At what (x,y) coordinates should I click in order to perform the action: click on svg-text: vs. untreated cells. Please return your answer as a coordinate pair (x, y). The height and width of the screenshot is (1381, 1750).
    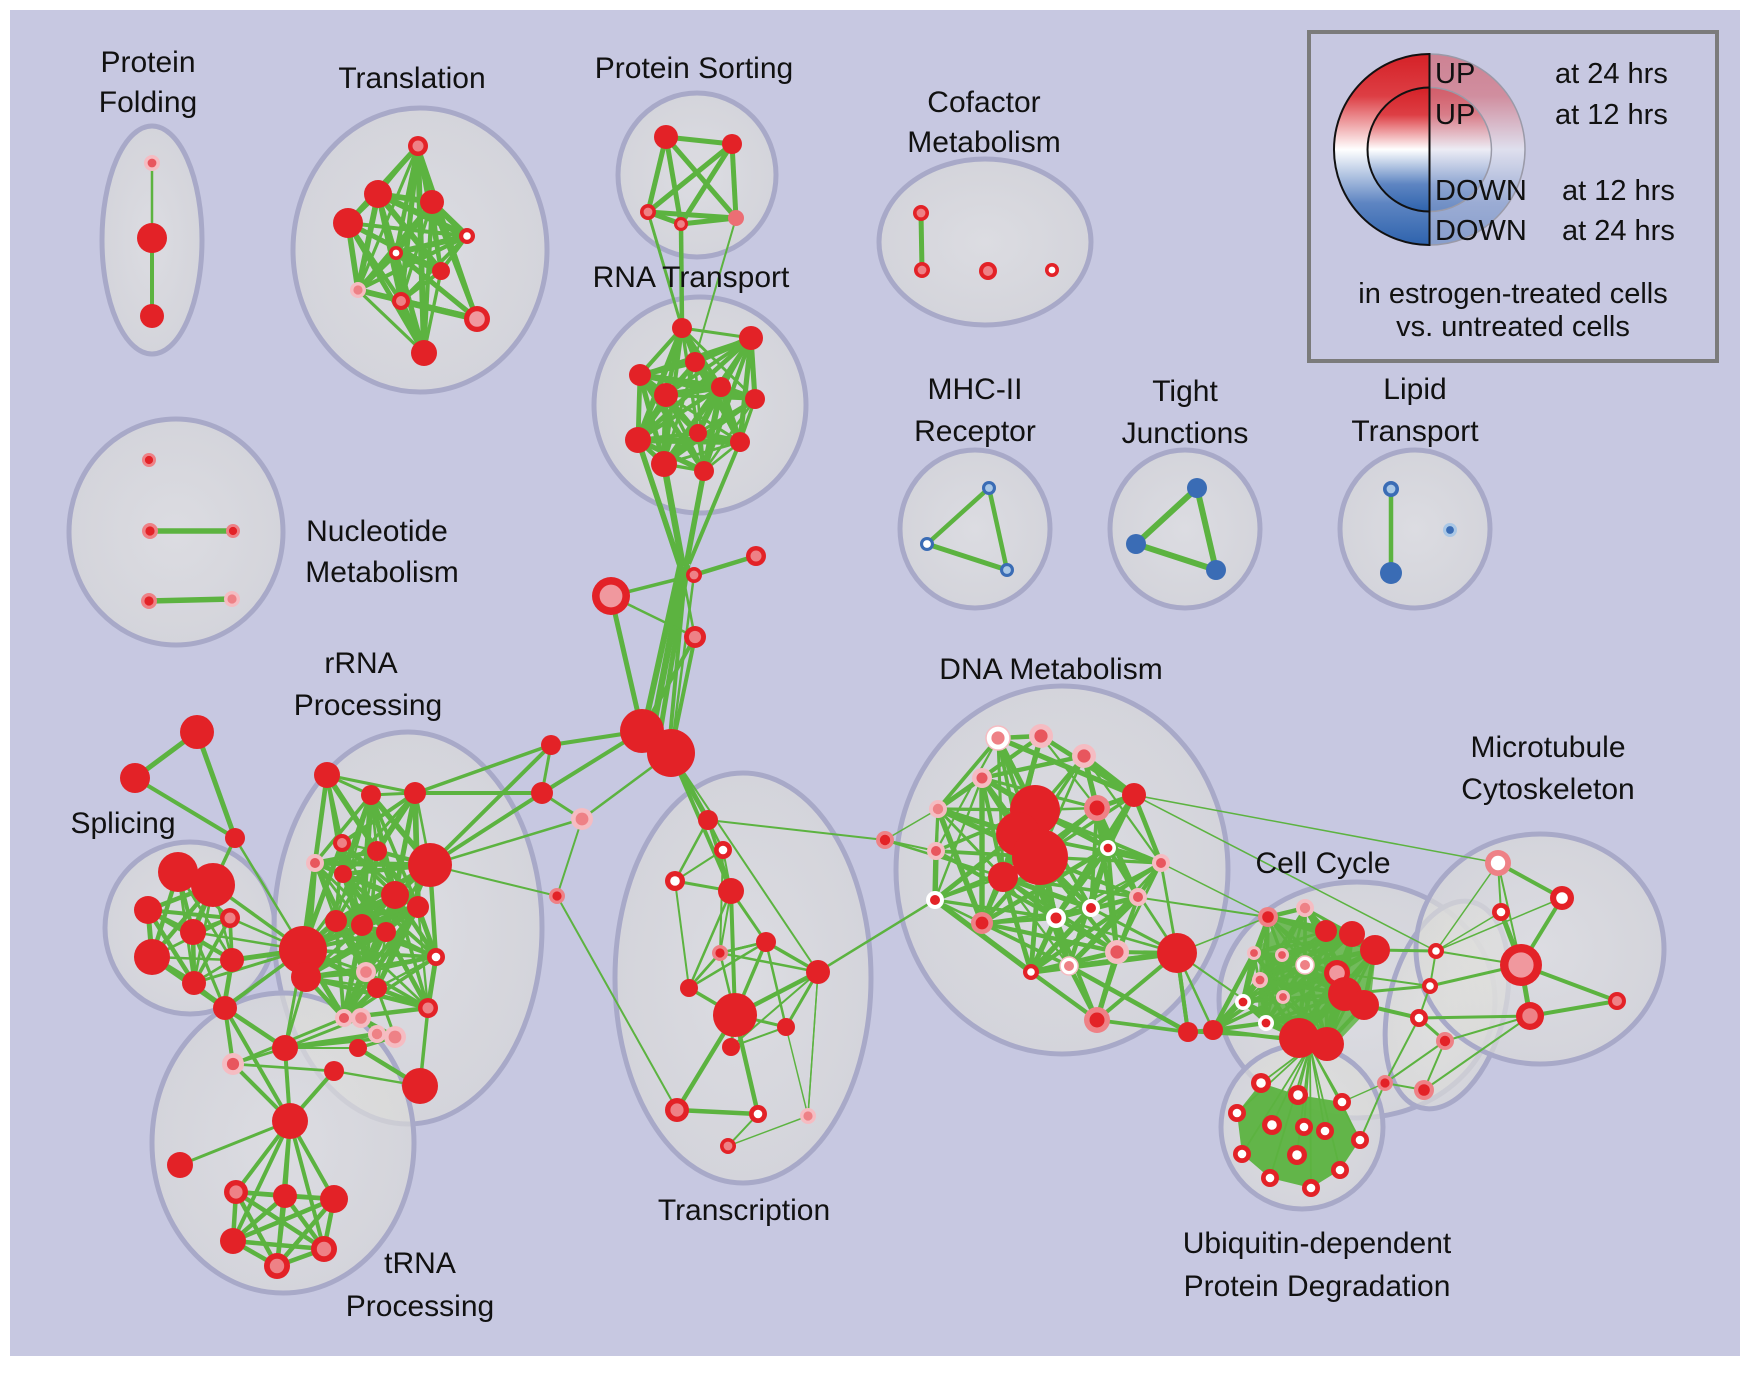
    Looking at the image, I should click on (1513, 327).